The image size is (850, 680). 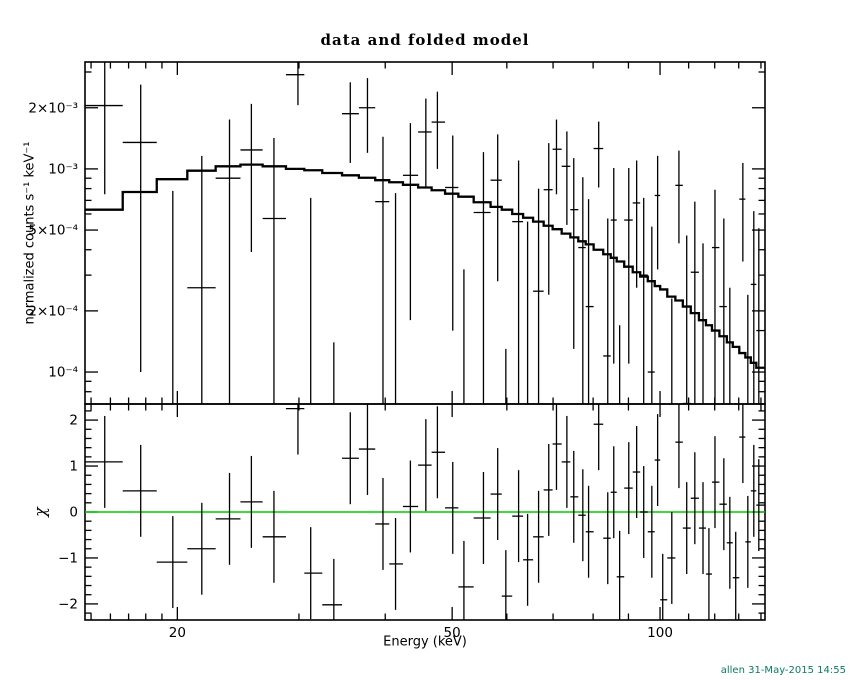 What do you see at coordinates (425, 642) in the screenshot?
I see `x-axis-label-energy: Energy (keV)` at bounding box center [425, 642].